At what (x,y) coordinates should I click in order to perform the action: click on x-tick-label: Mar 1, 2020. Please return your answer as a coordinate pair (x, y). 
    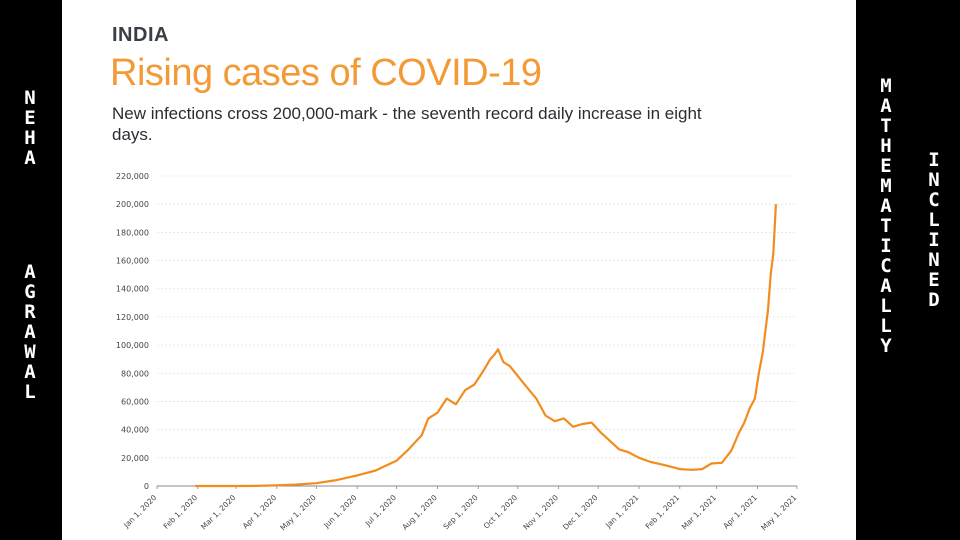
    Looking at the image, I should click on (218, 512).